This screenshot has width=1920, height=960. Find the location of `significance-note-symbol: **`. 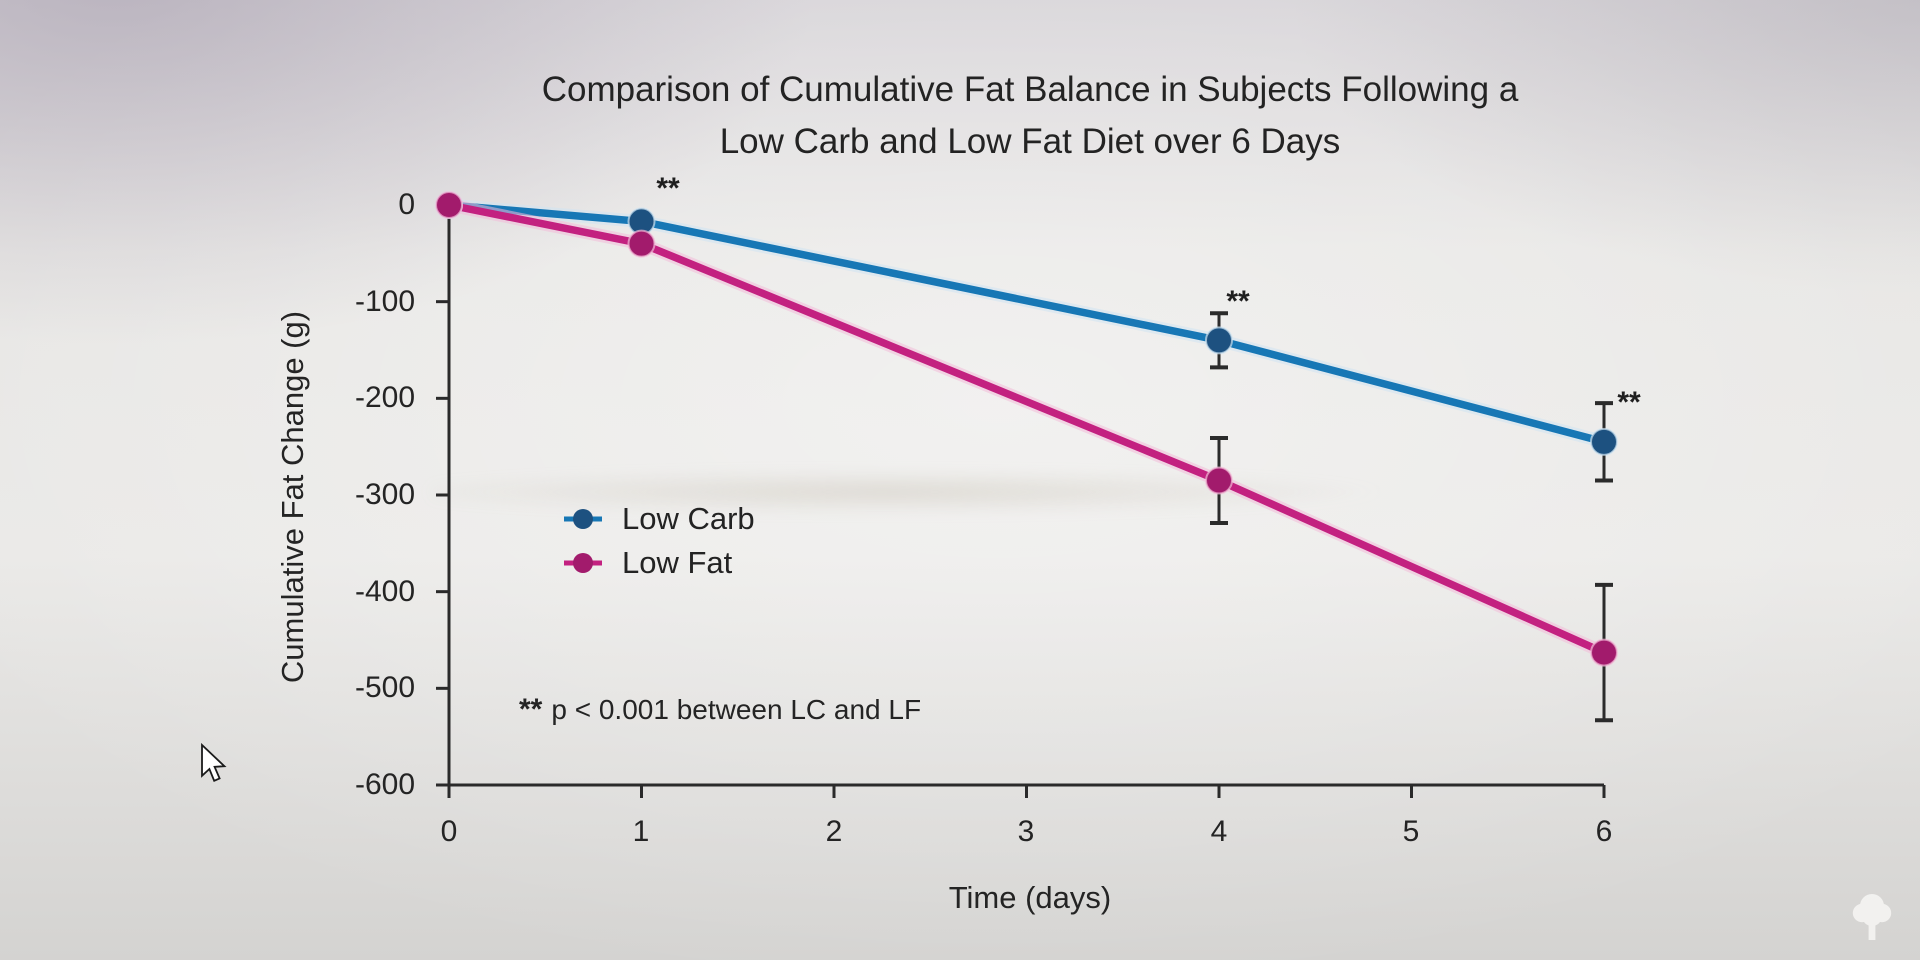

significance-note-symbol: ** is located at coordinates (531, 709).